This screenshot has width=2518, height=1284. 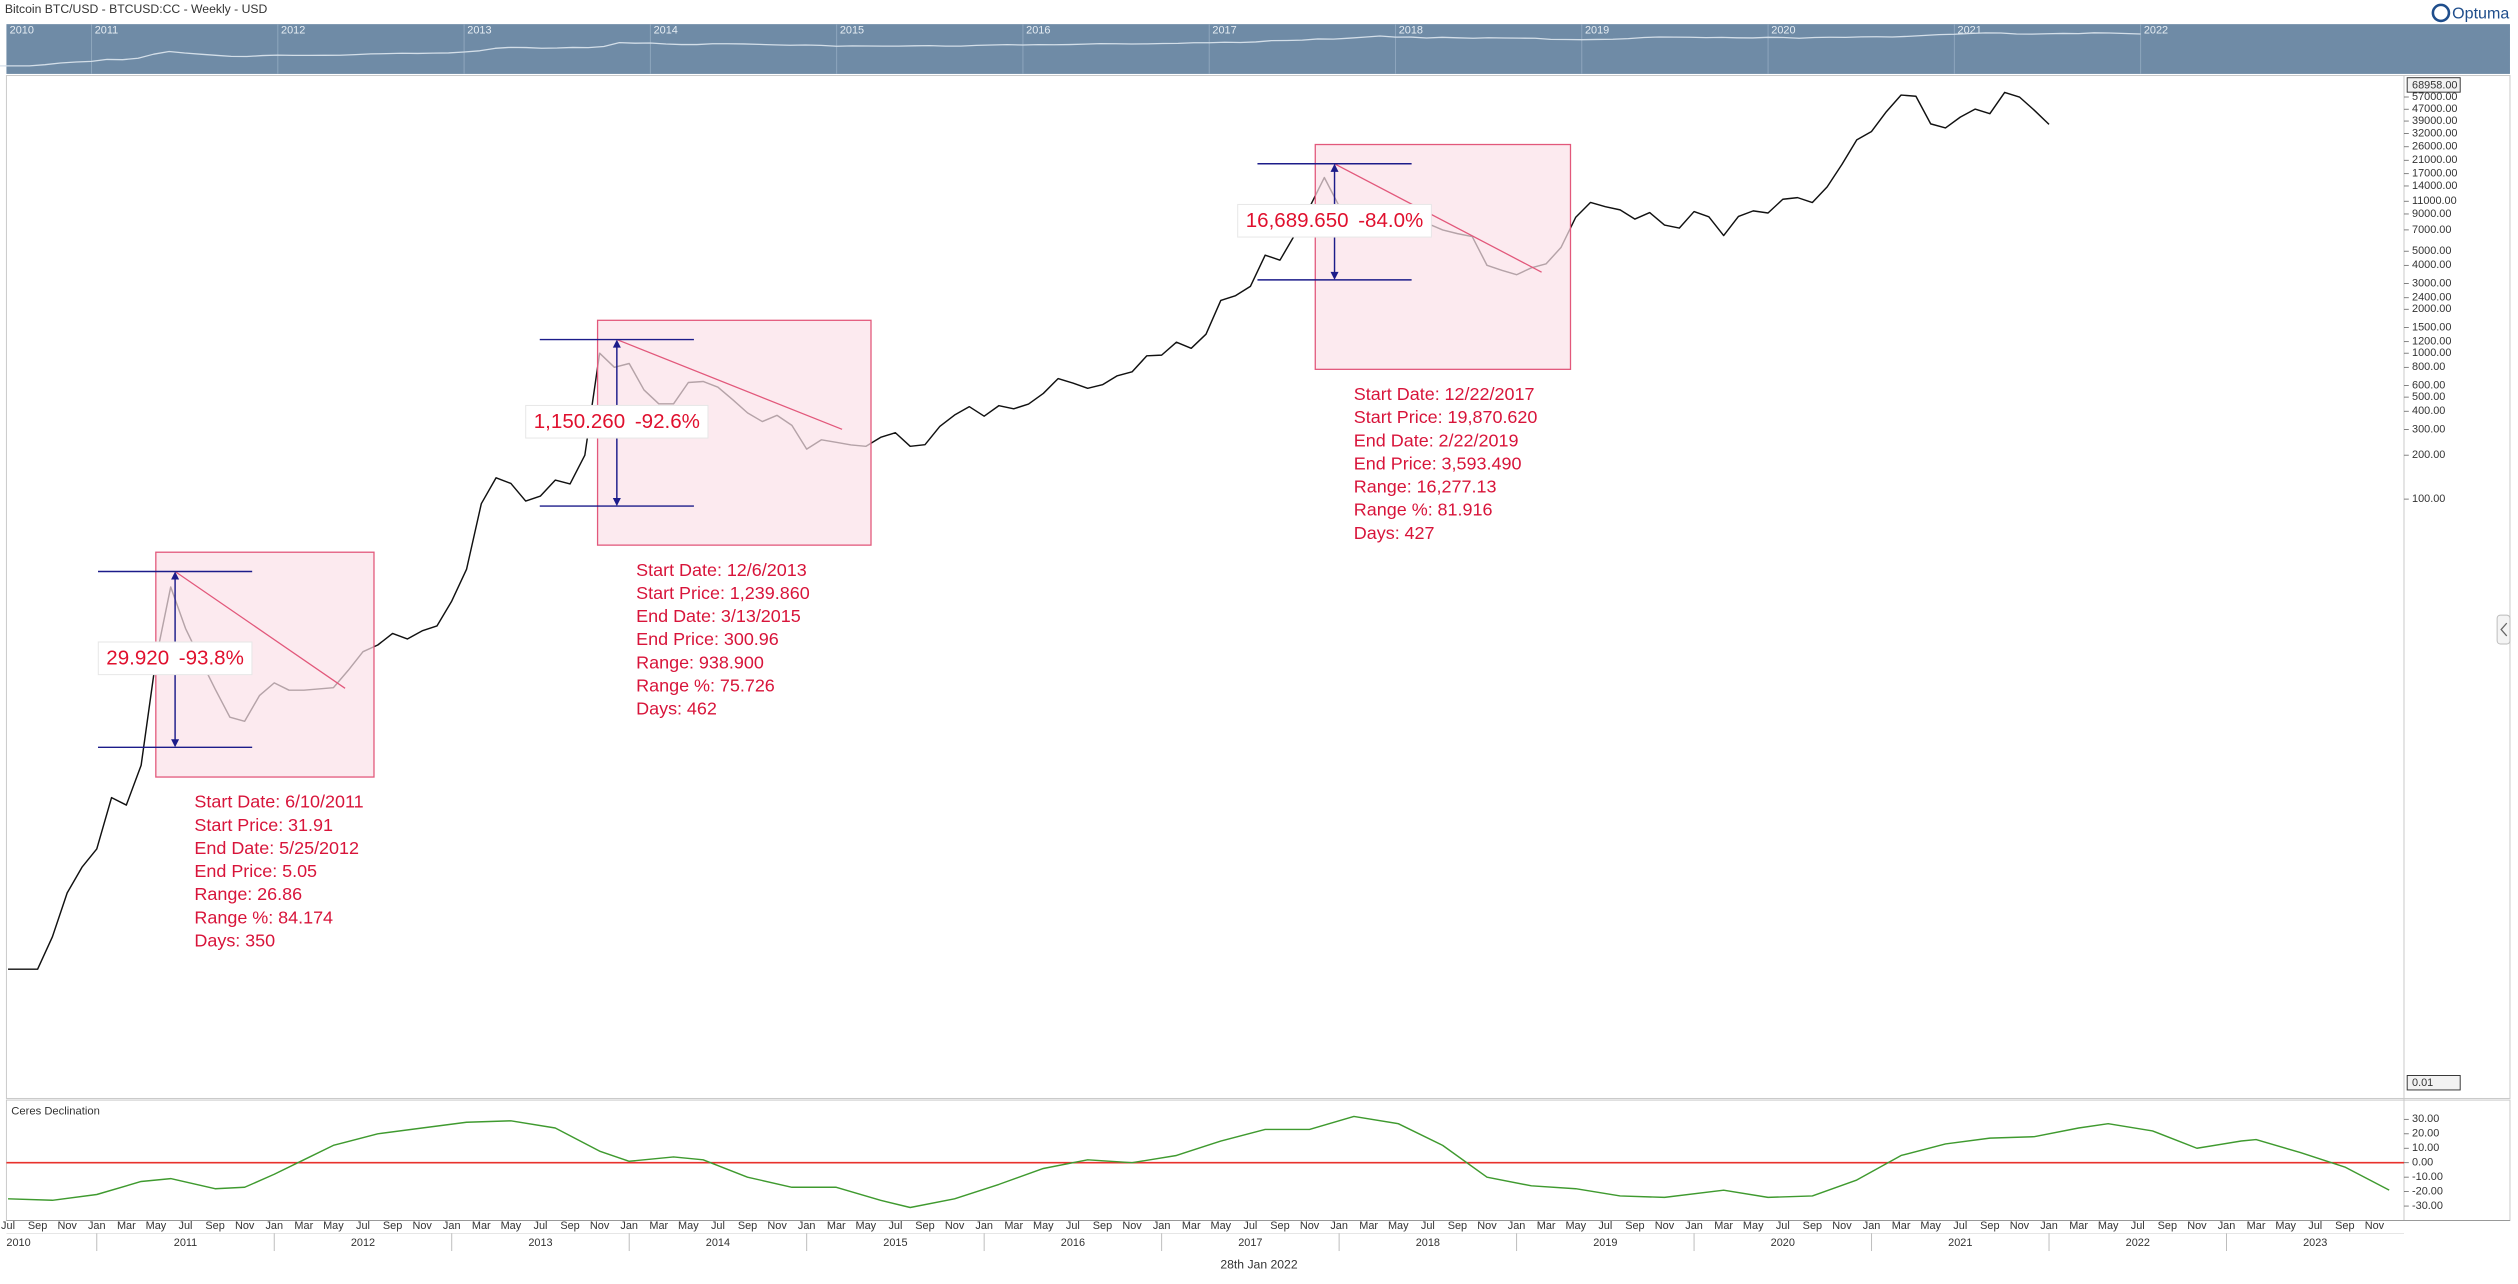 What do you see at coordinates (2433, 1083) in the screenshot?
I see `price-marker-box` at bounding box center [2433, 1083].